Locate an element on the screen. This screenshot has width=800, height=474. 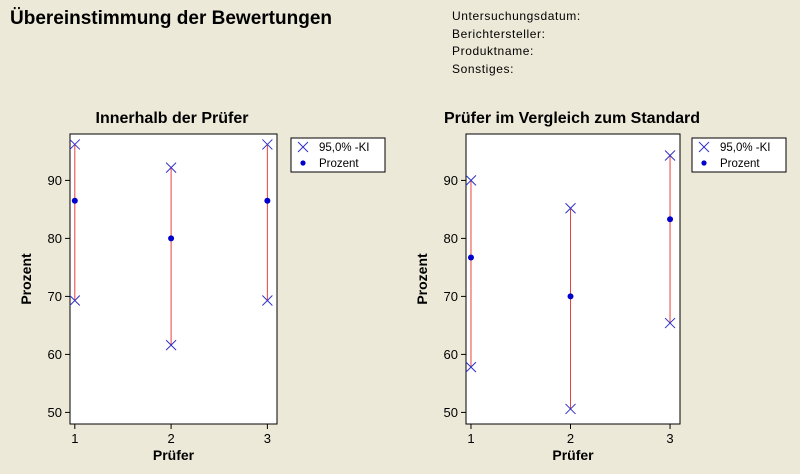
meta-date: Untersuchungsdatum: is located at coordinates (516, 16).